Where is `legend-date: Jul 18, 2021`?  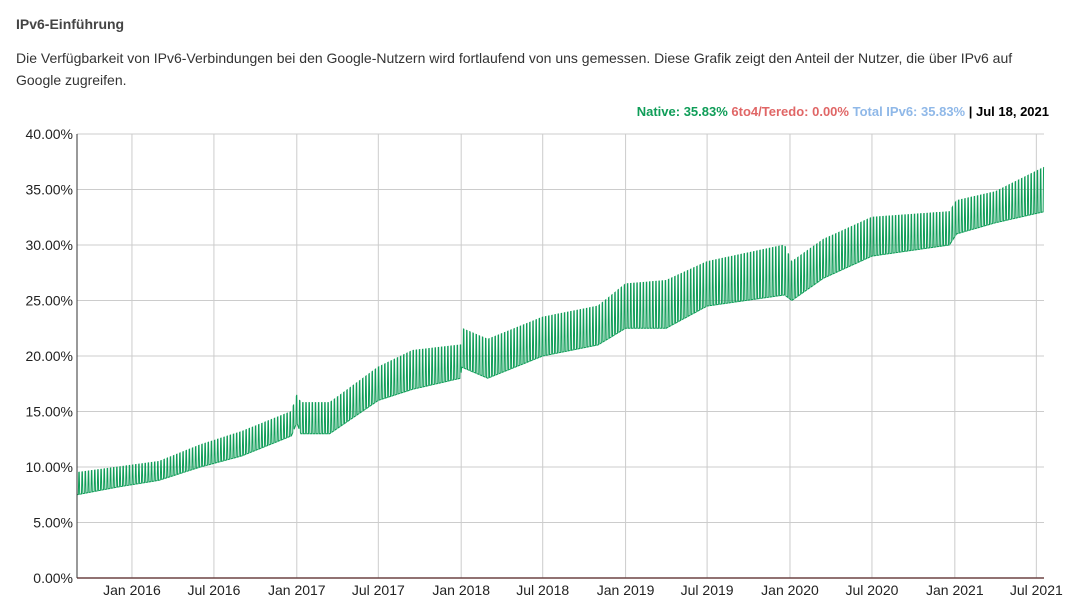
legend-date: Jul 18, 2021 is located at coordinates (1012, 111).